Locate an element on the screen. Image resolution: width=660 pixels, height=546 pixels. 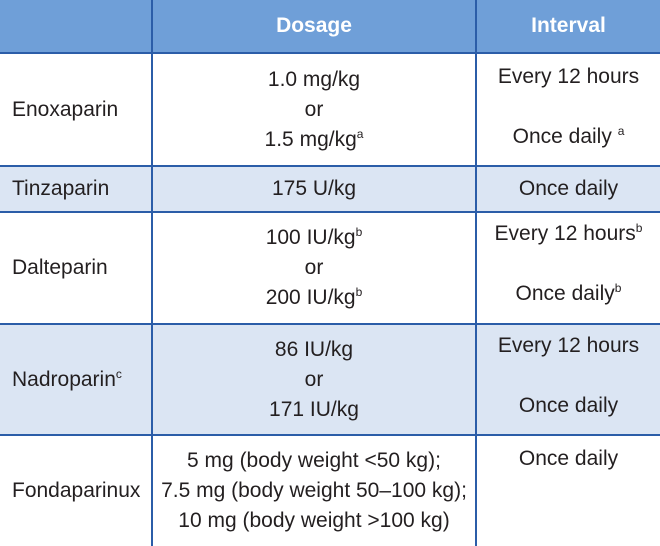
drug-label: Tinzaparin is located at coordinates (61, 188).